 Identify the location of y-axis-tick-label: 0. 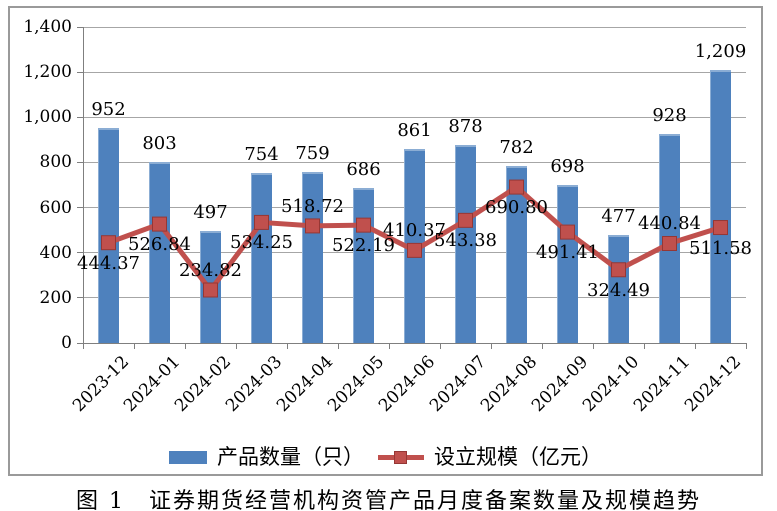
(66, 343).